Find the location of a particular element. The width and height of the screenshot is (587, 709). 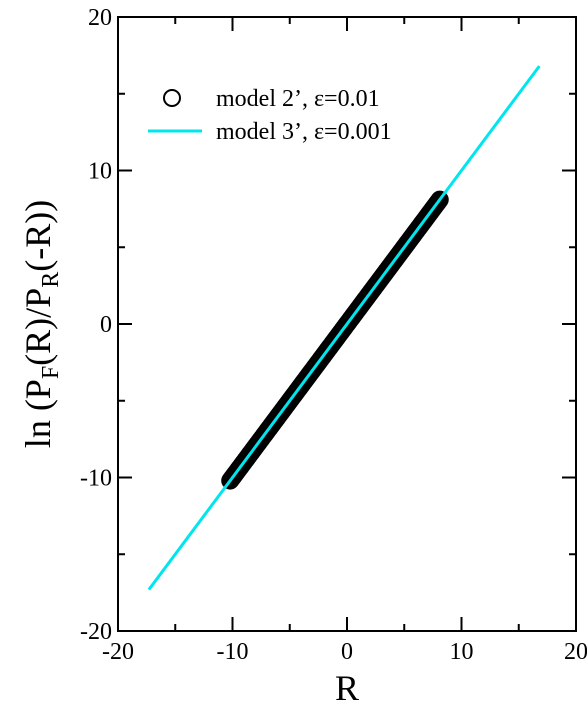

x-tick-label: 20 is located at coordinates (575, 652).